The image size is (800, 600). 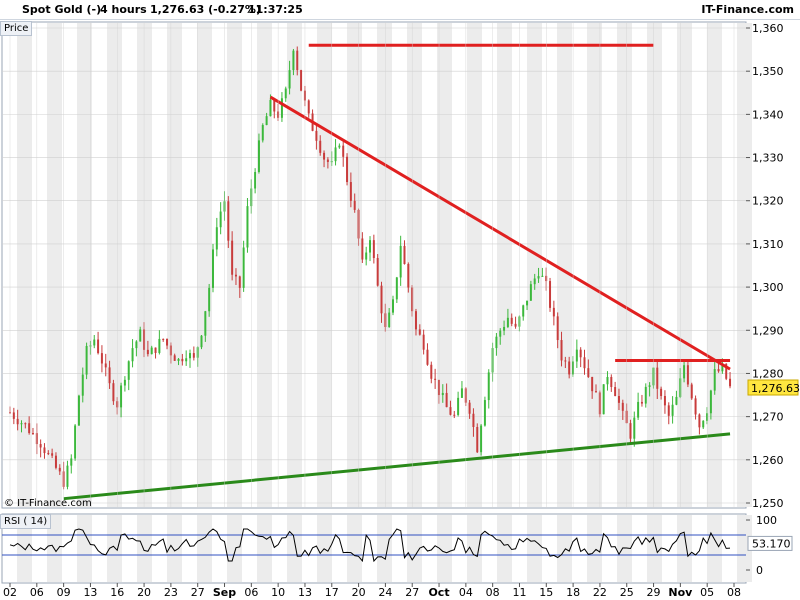 I want to click on time-label: 11:37:25, so click(x=275, y=9).